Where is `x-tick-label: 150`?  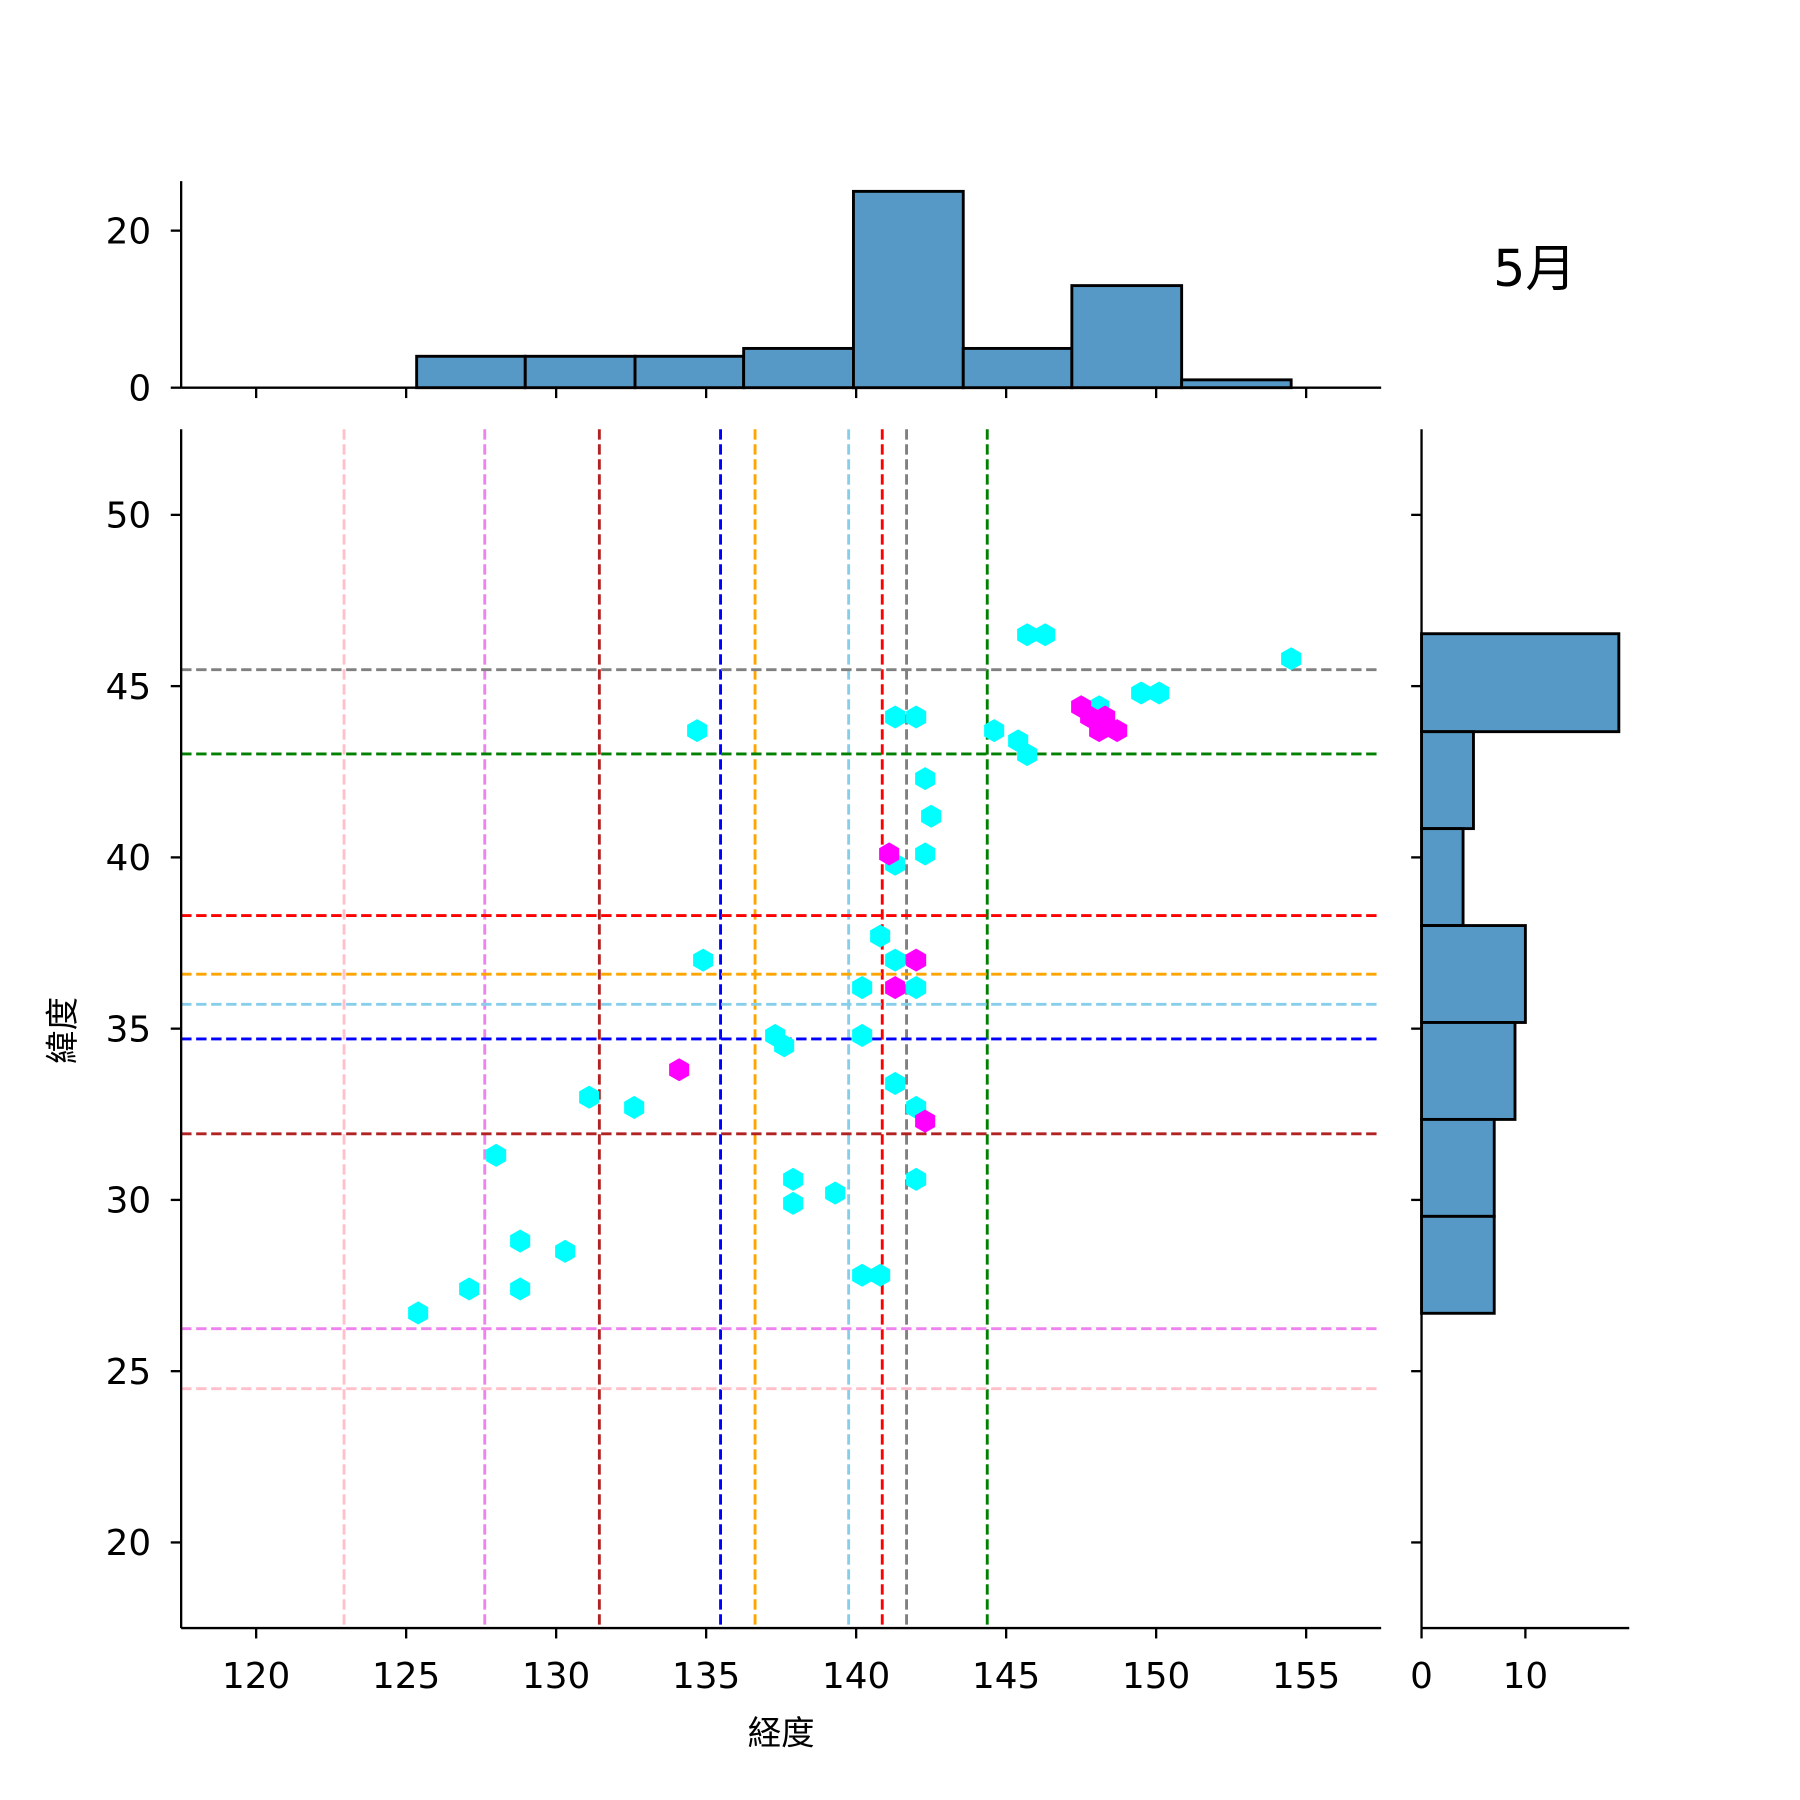 x-tick-label: 150 is located at coordinates (1156, 1676).